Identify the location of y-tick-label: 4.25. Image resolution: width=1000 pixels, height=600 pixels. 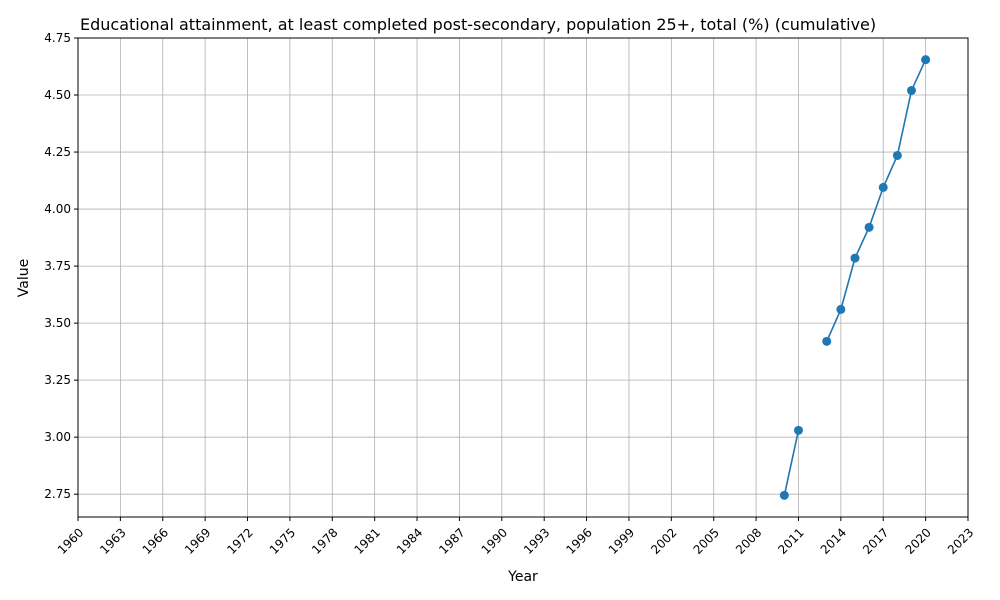
(57, 152).